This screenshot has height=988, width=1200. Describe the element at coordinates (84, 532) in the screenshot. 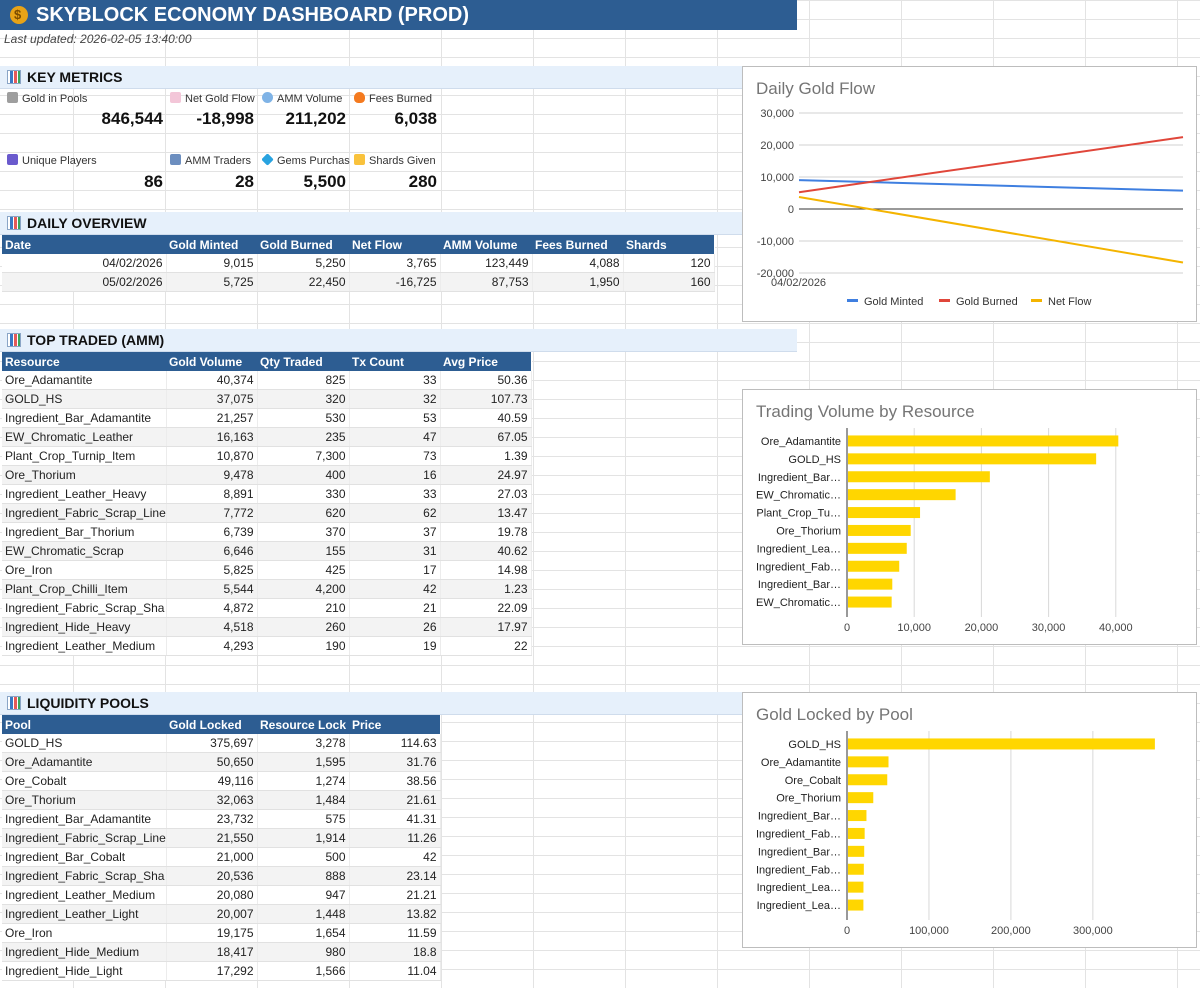

I see `table-cell: Ingredient_Bar_Thorium` at that location.